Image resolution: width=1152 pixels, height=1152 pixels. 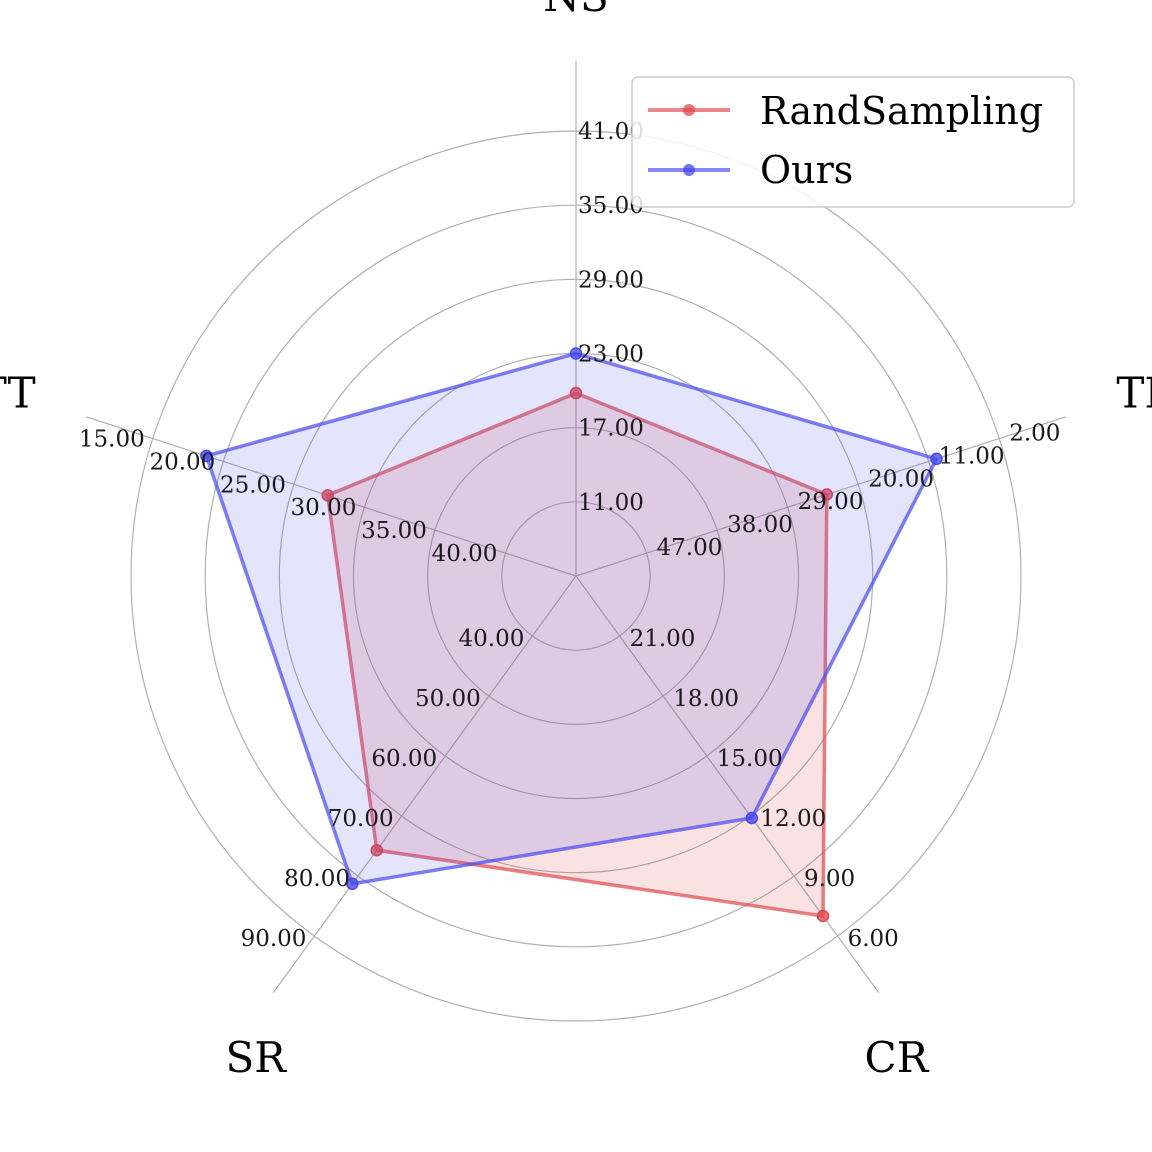 What do you see at coordinates (901, 479) in the screenshot?
I see `tick-label-tr-4: 20.00` at bounding box center [901, 479].